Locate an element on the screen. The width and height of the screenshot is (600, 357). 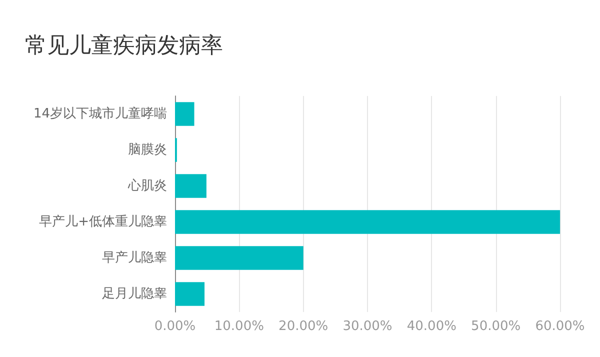
y-tick-label: 早产儿隐睾 is located at coordinates (134, 258).